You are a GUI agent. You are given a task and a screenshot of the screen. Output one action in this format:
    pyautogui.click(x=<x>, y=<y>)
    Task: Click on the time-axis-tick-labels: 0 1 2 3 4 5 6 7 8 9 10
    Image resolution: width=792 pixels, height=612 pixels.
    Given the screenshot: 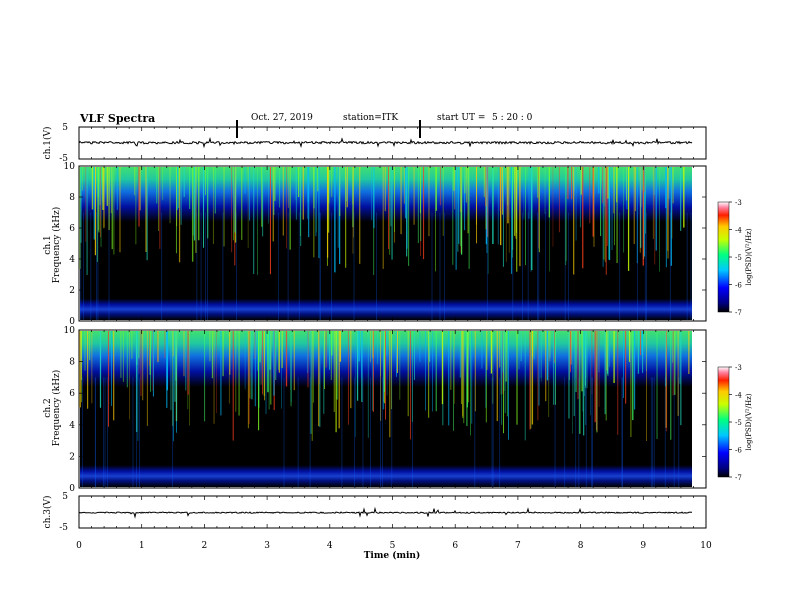 What is the action you would take?
    pyautogui.click(x=394, y=546)
    